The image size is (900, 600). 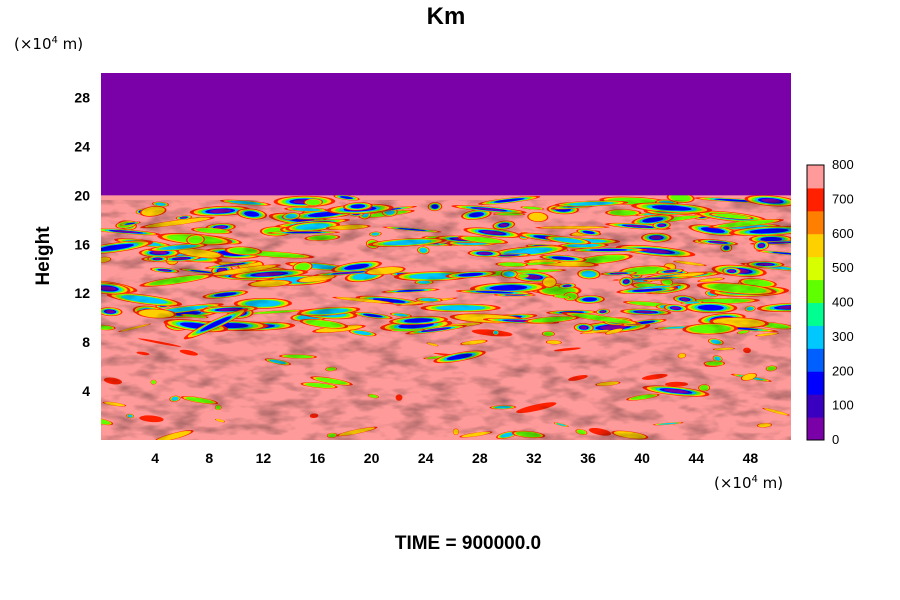 What do you see at coordinates (588, 458) in the screenshot?
I see `x-tick-label: 36` at bounding box center [588, 458].